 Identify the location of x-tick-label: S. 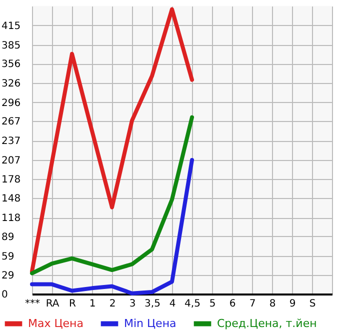
(312, 304).